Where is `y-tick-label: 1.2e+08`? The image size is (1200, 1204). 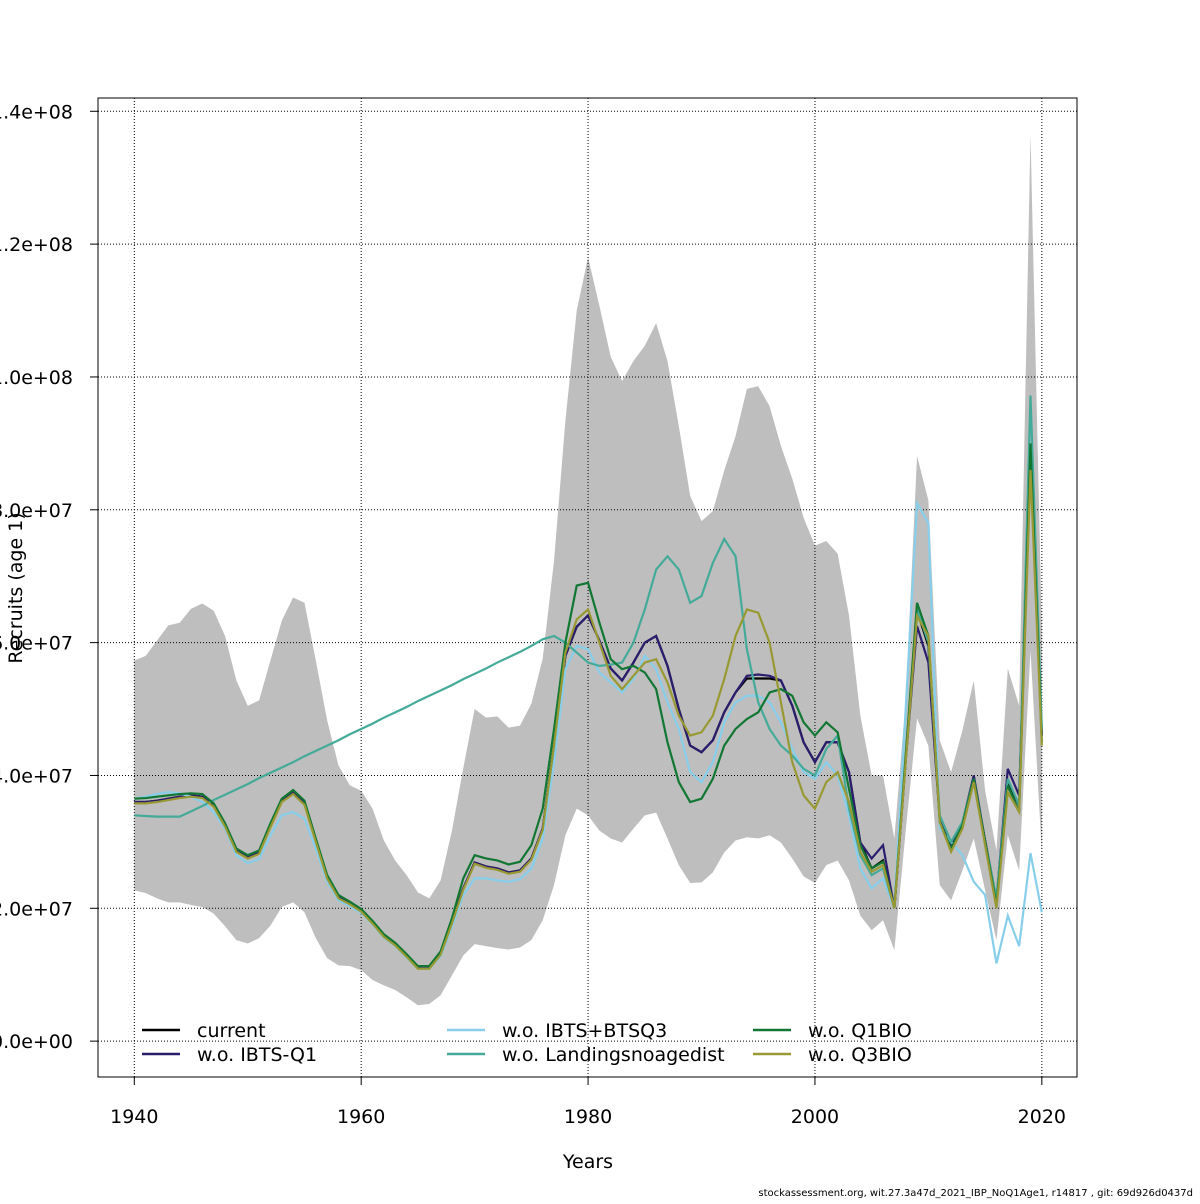 y-tick-label: 1.2e+08 is located at coordinates (36, 245).